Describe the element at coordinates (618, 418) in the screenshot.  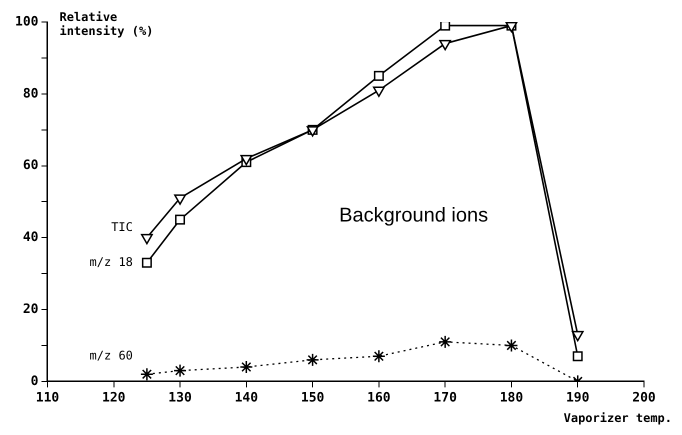
I see `x-axis-title: Vaporizer temp.` at that location.